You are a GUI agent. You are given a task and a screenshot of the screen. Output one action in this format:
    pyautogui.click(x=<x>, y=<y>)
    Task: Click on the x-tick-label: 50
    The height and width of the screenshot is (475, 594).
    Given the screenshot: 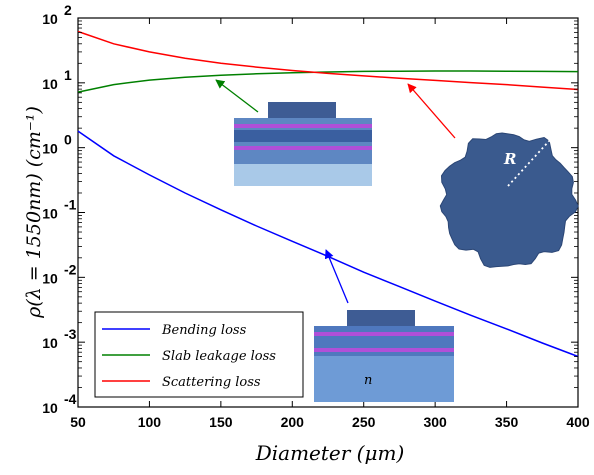 What is the action you would take?
    pyautogui.click(x=78, y=422)
    